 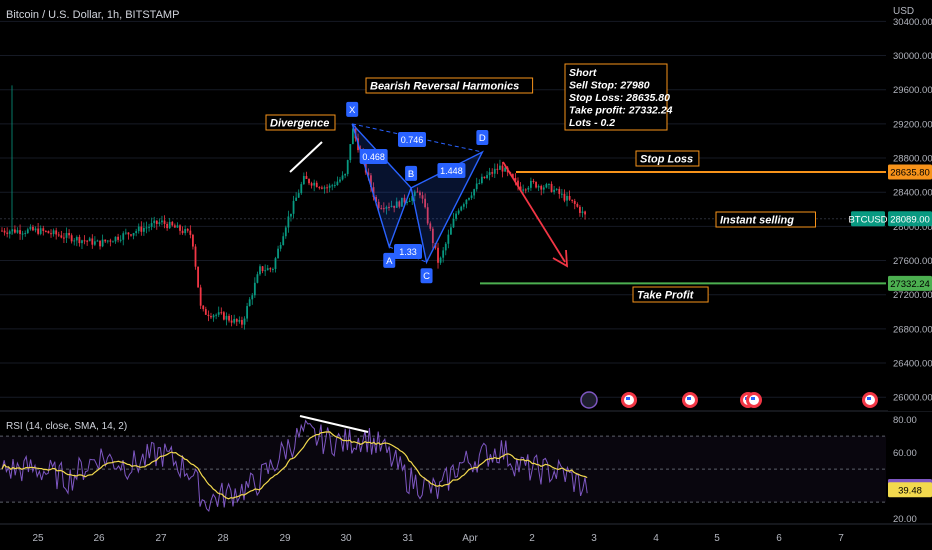 I want to click on us-flag-icon-canton, so click(x=753, y=398).